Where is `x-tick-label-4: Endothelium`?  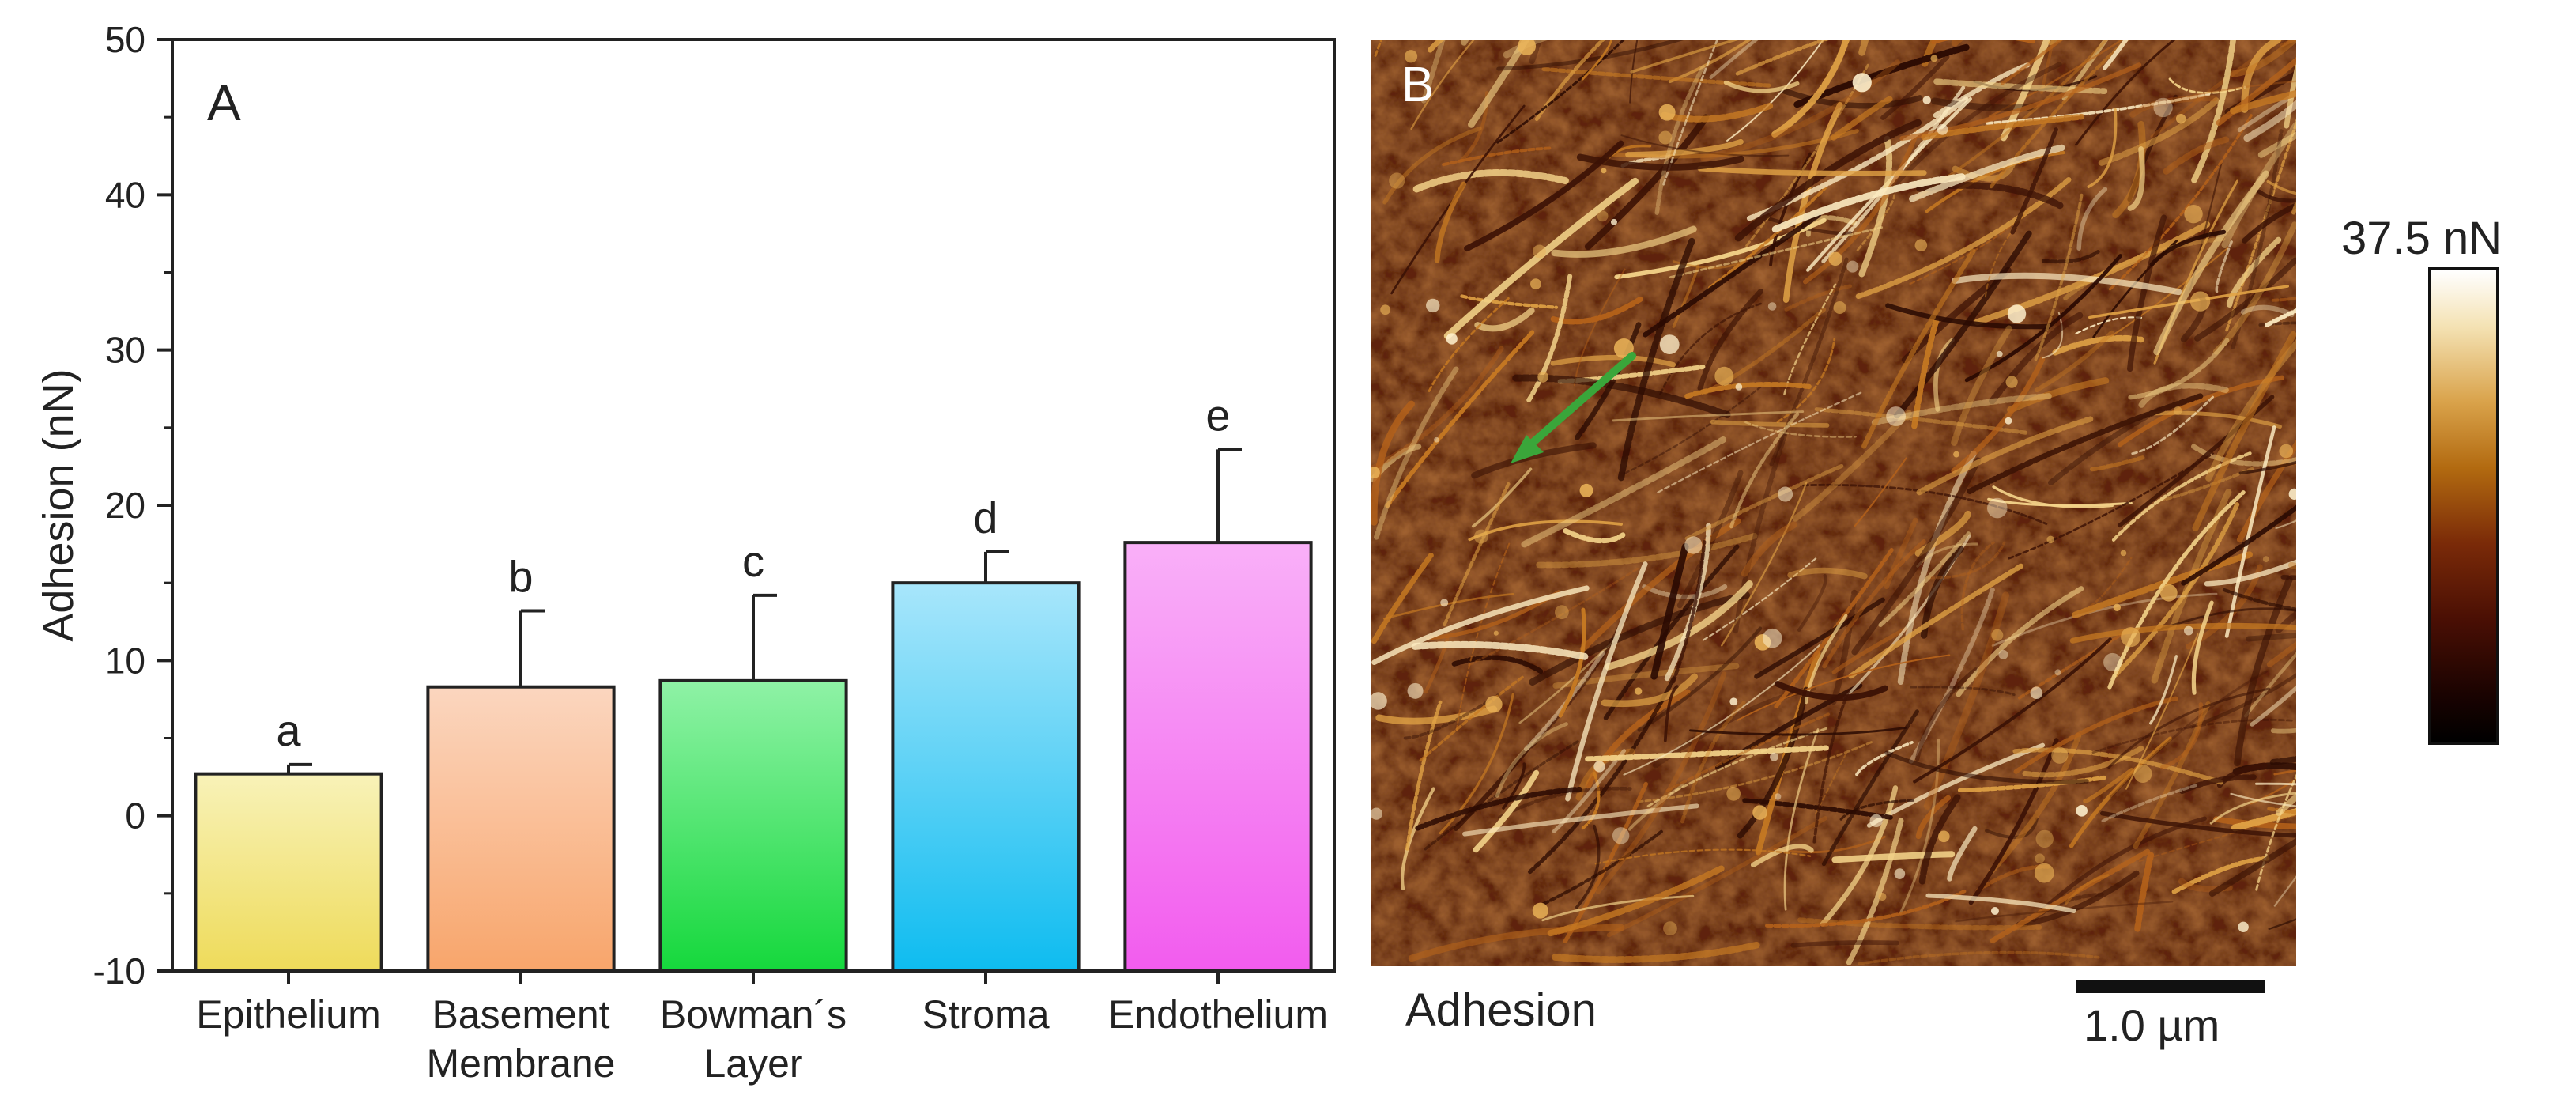 x-tick-label-4: Endothelium is located at coordinates (1218, 1015).